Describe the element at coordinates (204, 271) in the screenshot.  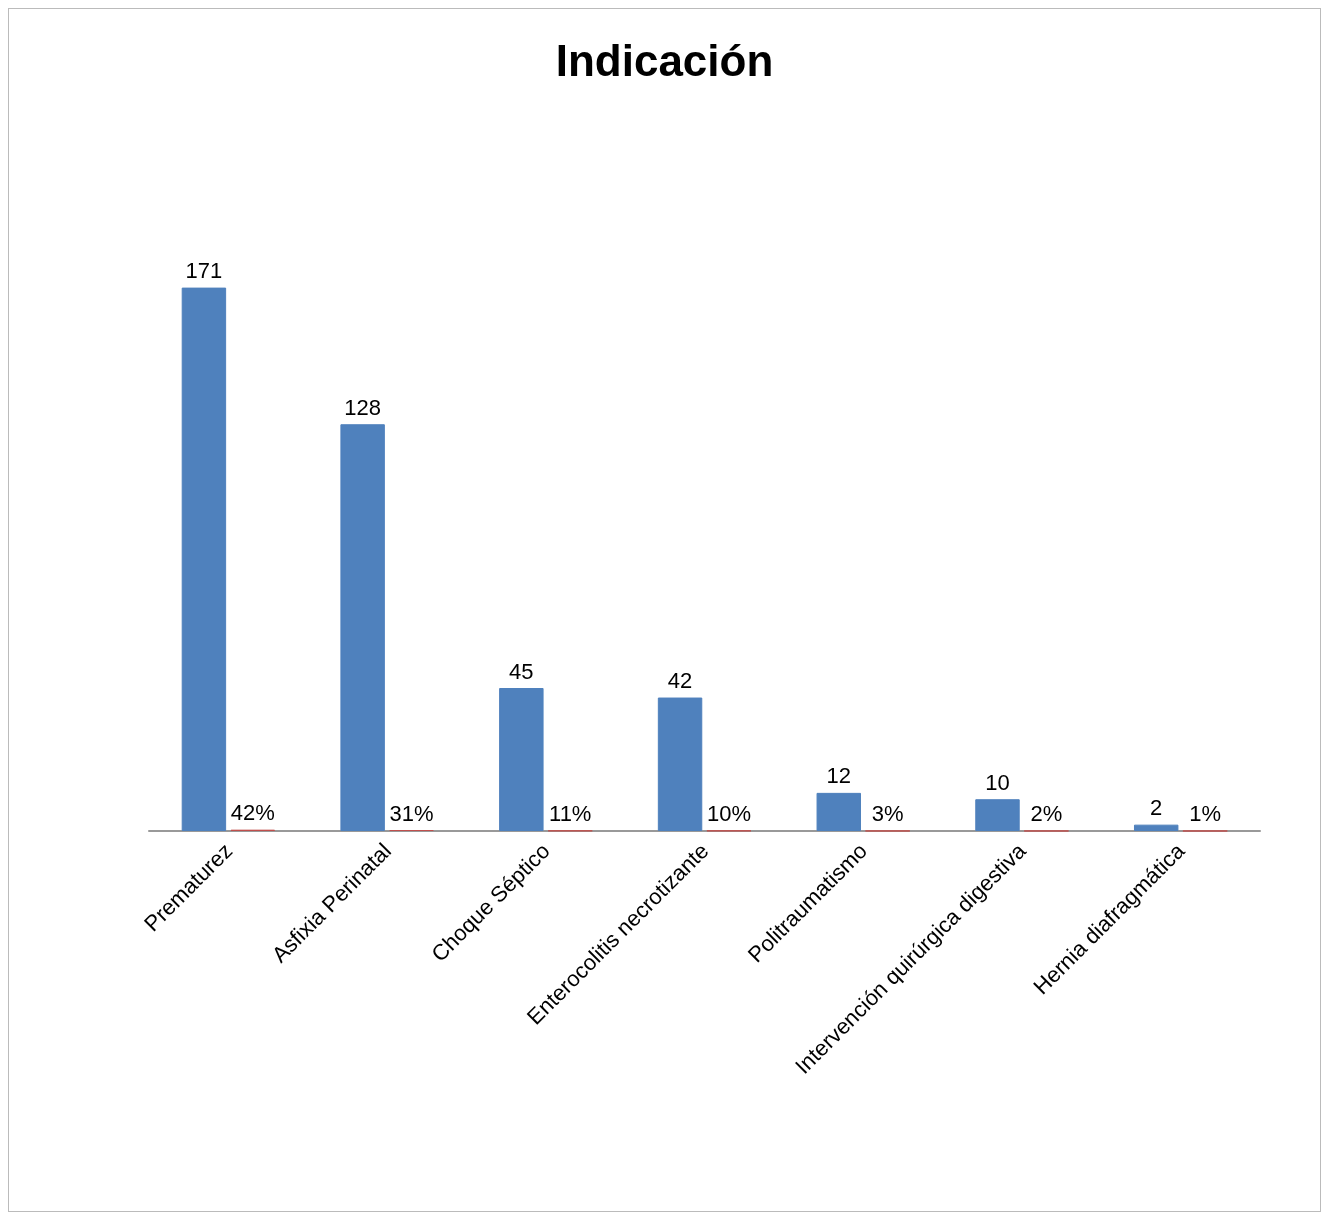
I see `data-label: 171` at that location.